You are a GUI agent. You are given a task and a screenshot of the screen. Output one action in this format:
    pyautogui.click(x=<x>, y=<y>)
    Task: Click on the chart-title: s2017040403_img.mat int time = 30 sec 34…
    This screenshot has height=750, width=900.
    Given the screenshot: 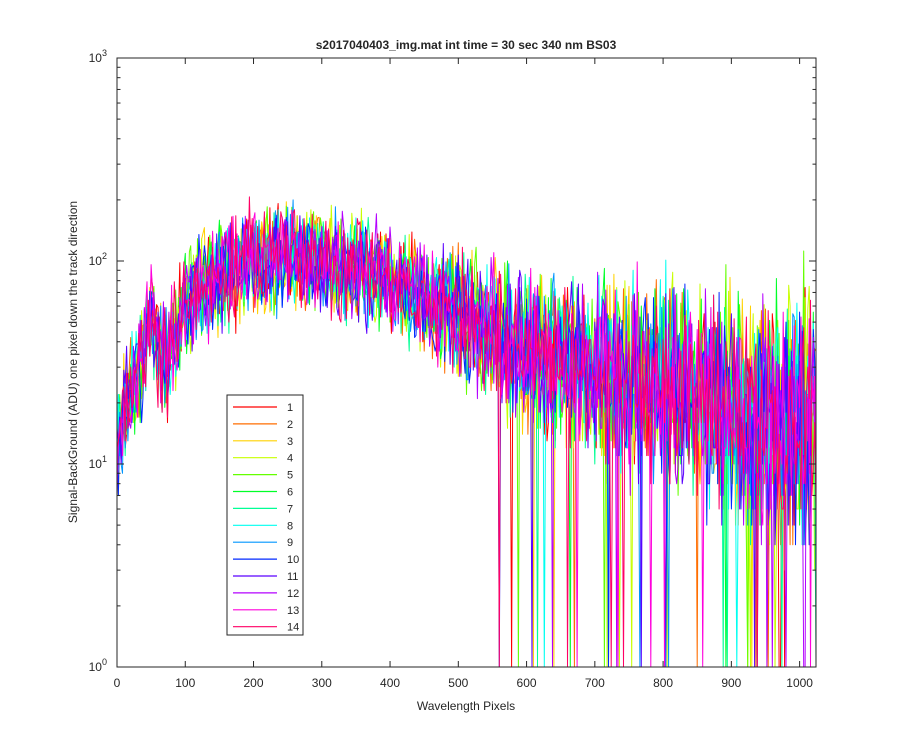 What is the action you would take?
    pyautogui.click(x=466, y=45)
    